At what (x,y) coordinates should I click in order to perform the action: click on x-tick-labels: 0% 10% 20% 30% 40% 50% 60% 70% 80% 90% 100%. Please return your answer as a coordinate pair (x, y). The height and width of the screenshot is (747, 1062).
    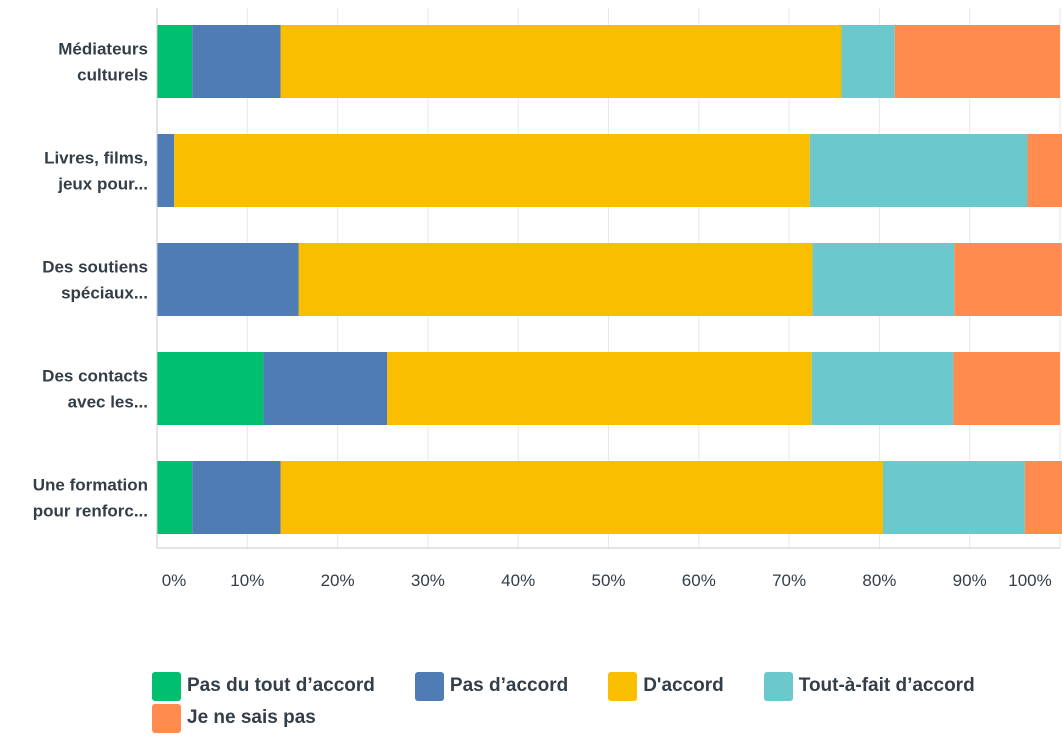
    Looking at the image, I should click on (607, 580).